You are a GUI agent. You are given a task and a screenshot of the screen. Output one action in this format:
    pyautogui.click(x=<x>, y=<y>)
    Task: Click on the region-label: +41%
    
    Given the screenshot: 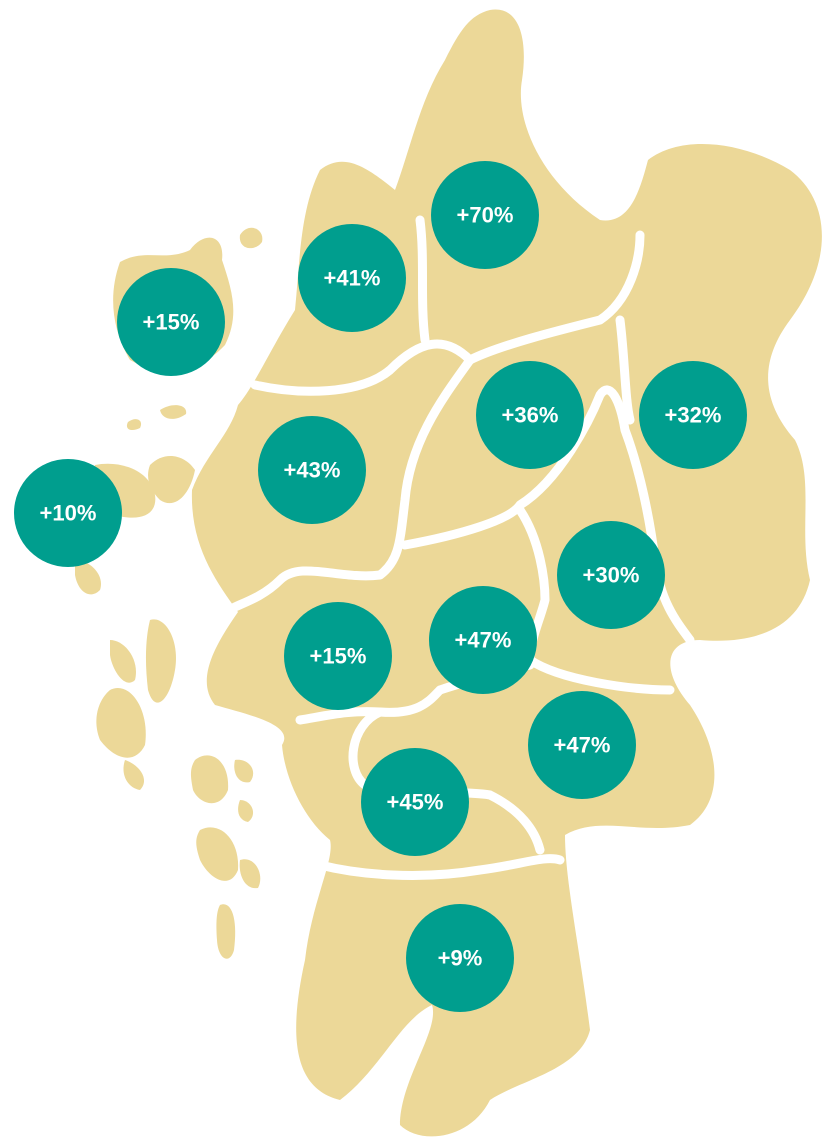 What is the action you would take?
    pyautogui.click(x=352, y=278)
    